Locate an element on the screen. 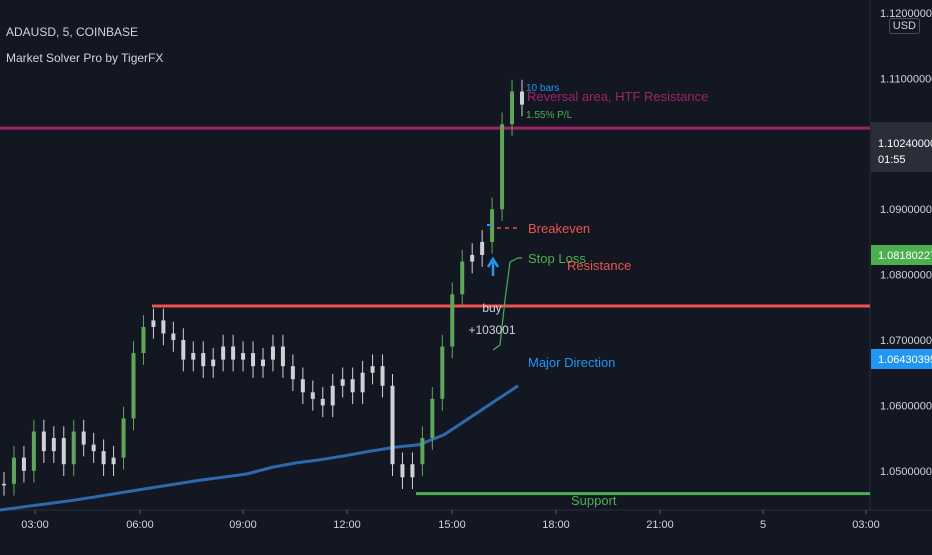  x-tick-label: 09:00 is located at coordinates (243, 525).